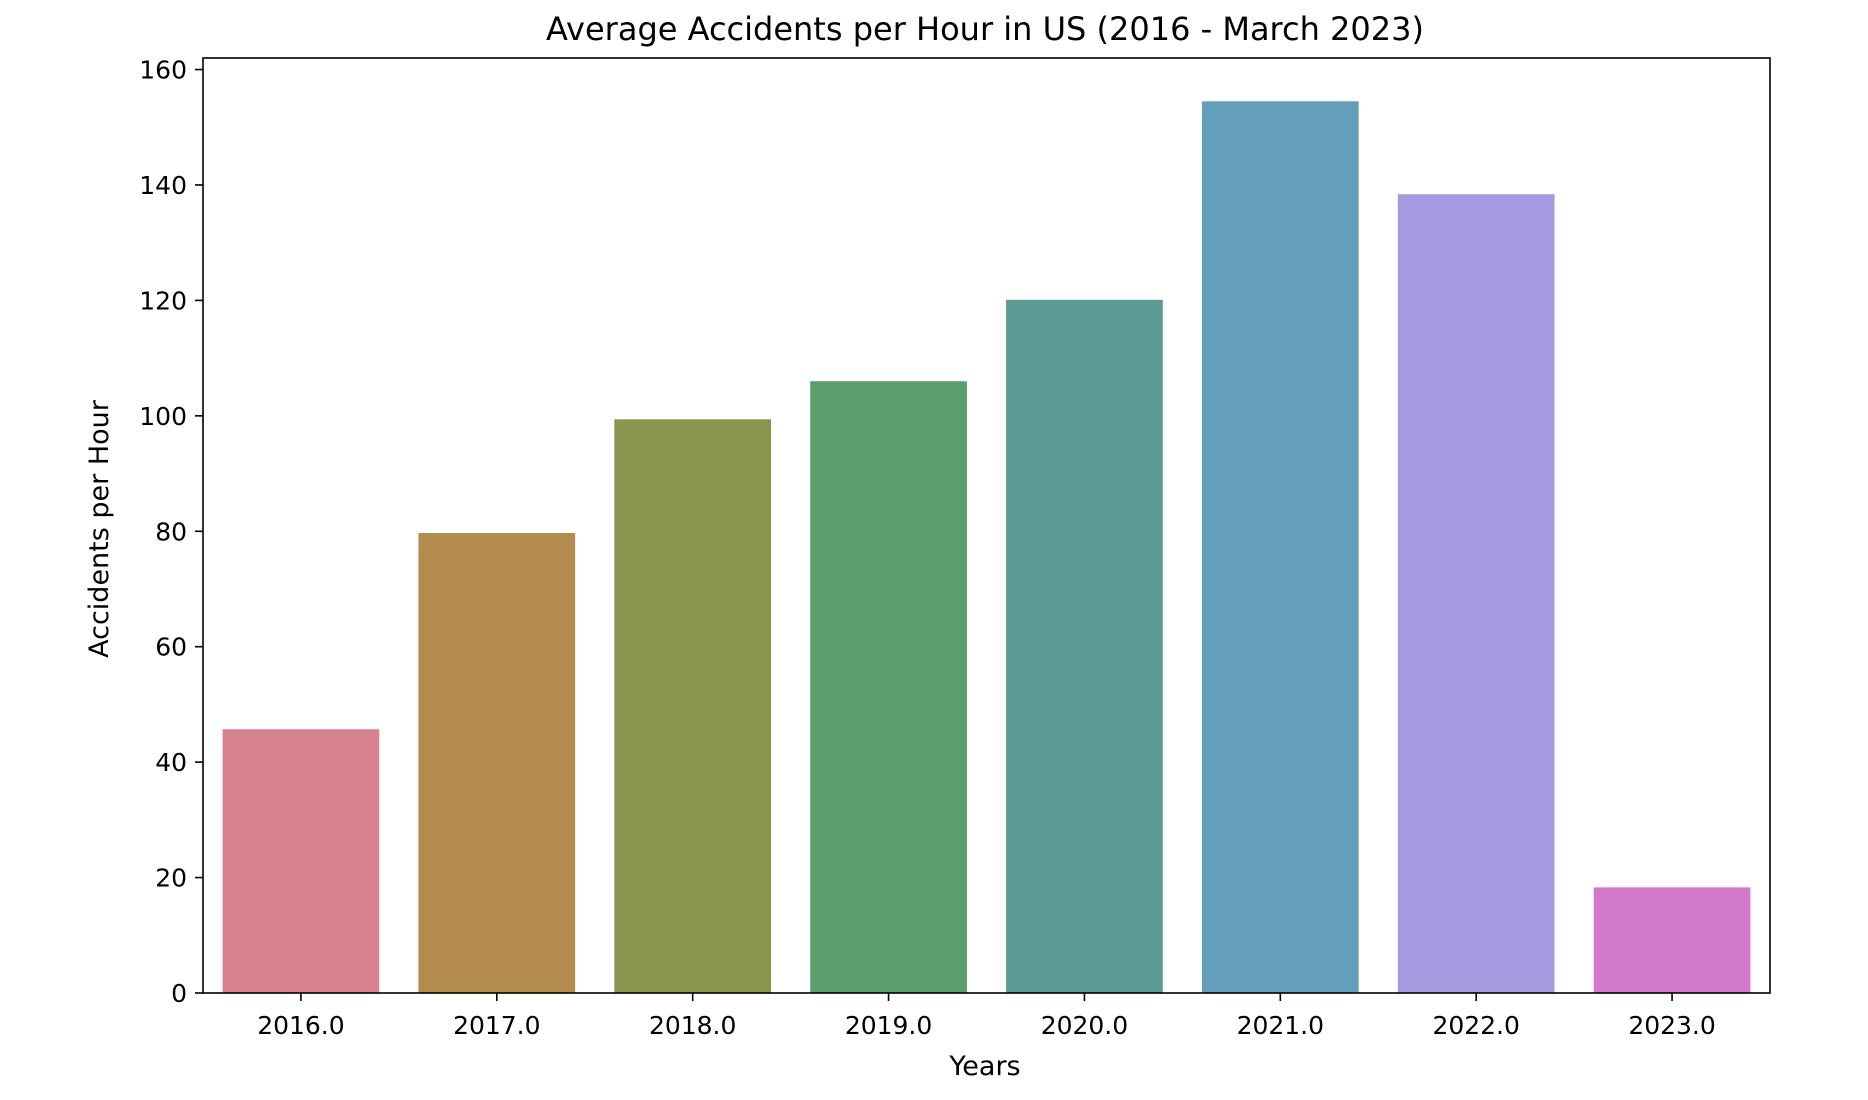  Describe the element at coordinates (301, 861) in the screenshot. I see `bar-2016.0` at that location.